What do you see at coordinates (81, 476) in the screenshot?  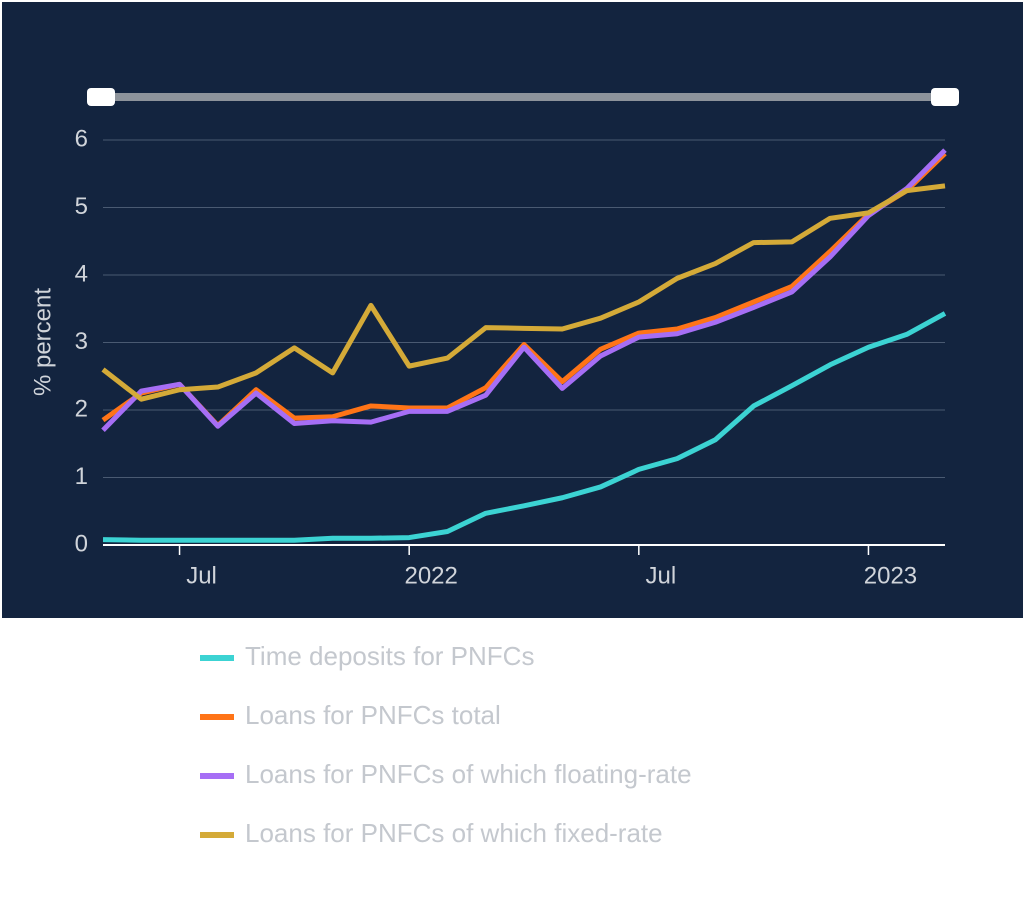 I see `y-tick-label: 1` at bounding box center [81, 476].